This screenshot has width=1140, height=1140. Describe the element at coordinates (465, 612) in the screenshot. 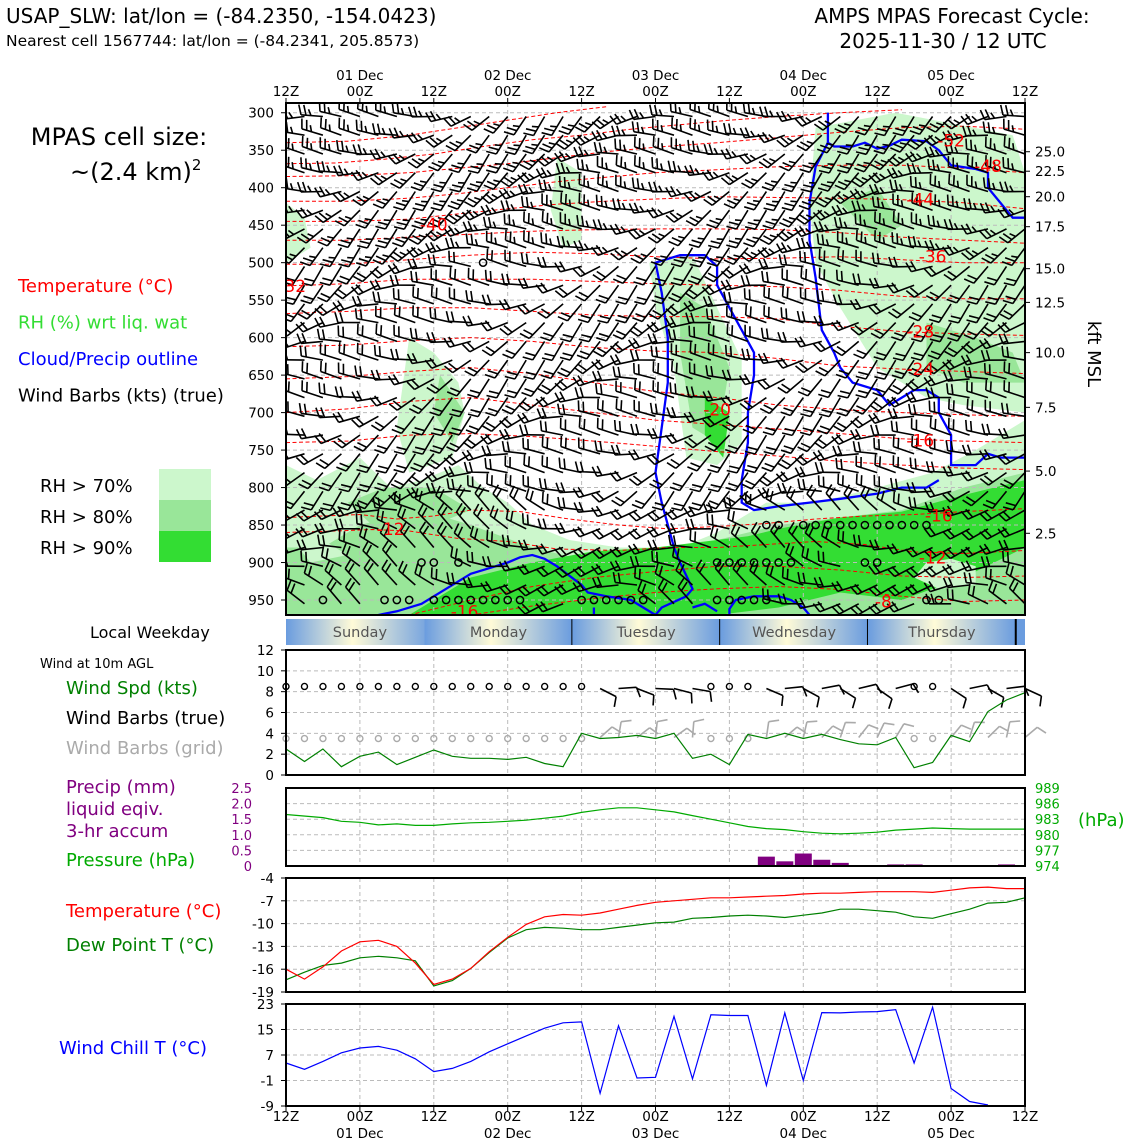

I see `temperature-label: -16` at that location.